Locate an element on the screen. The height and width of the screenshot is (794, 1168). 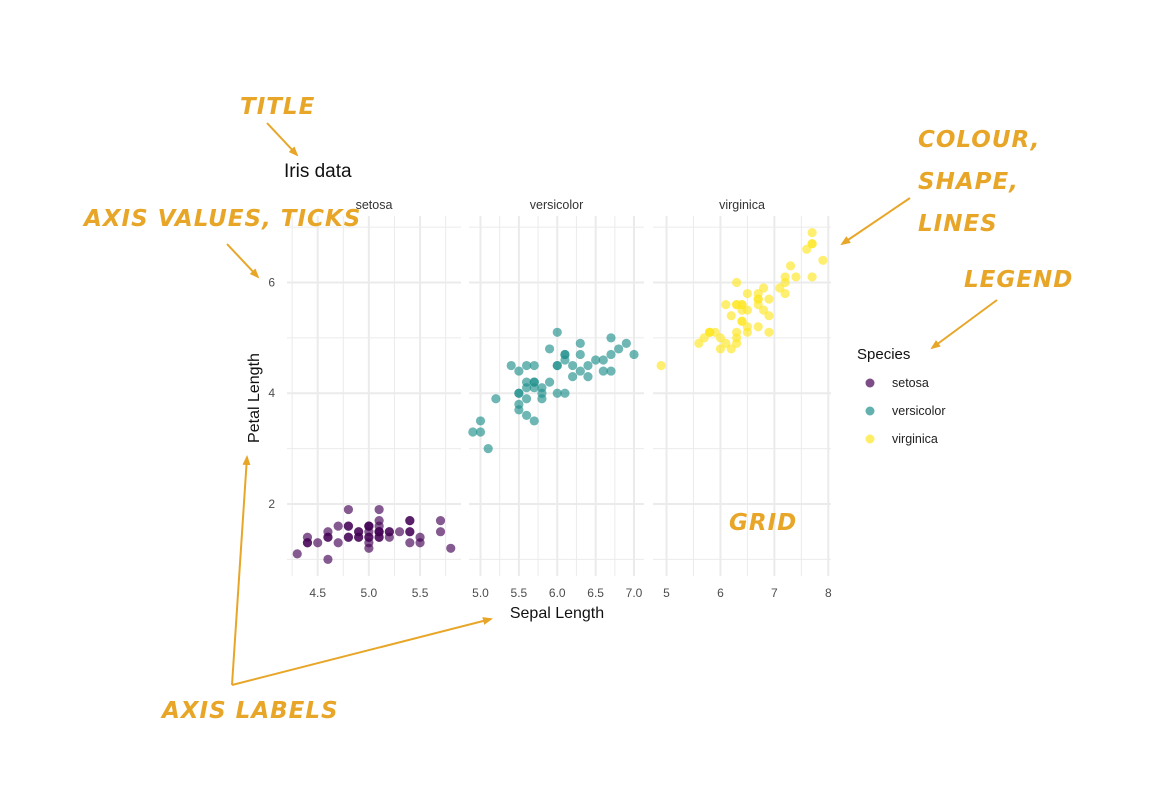
annotation-axis-labels: AXIS LABELS is located at coordinates (249, 711).